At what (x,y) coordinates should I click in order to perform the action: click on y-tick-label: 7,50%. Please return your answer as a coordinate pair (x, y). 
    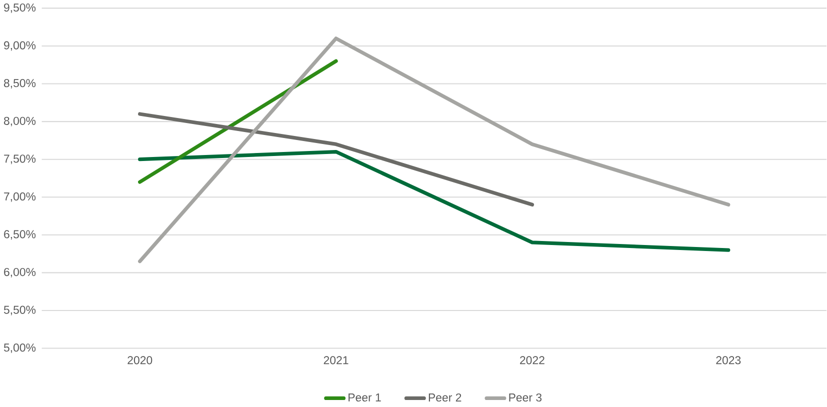
    Looking at the image, I should click on (20, 159).